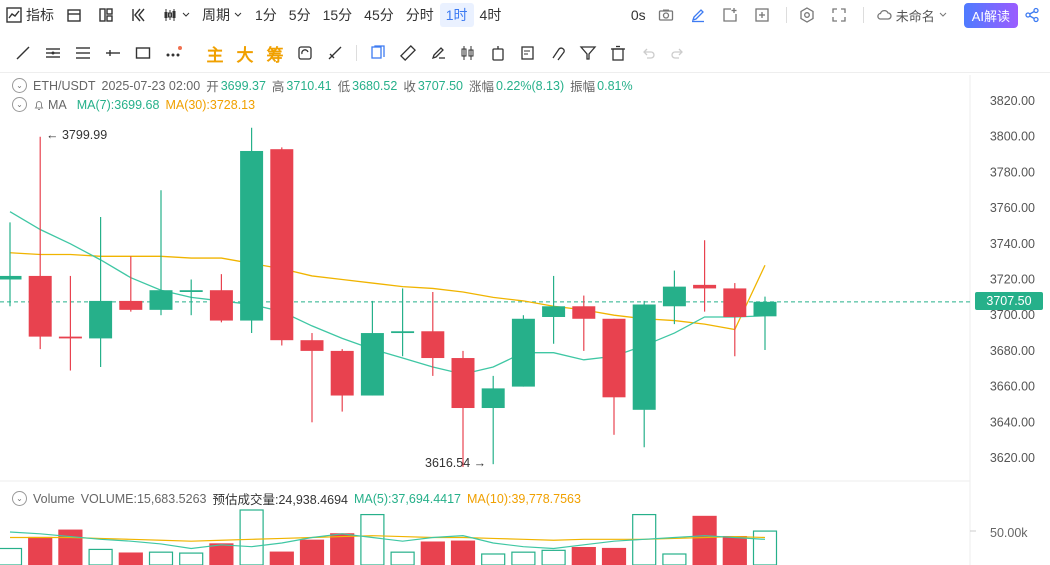  I want to click on volume-ma5: MA(5):37,694.4417, so click(407, 498).